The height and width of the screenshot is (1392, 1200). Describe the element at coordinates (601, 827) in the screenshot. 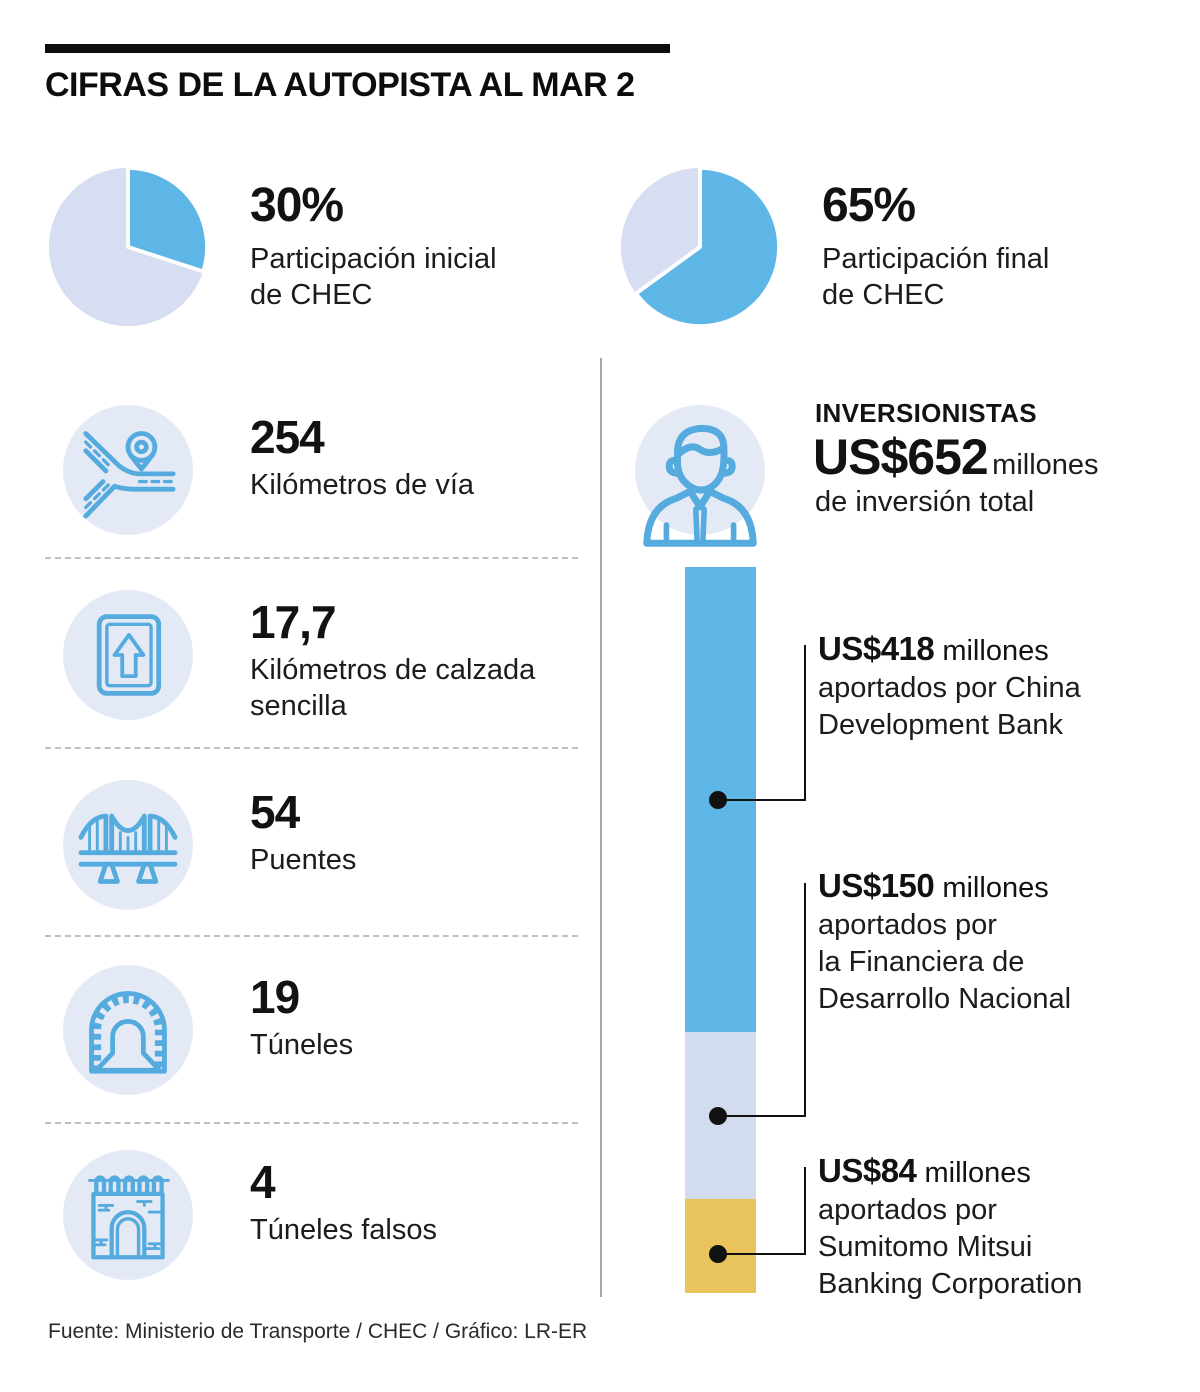

I see `column-divider` at that location.